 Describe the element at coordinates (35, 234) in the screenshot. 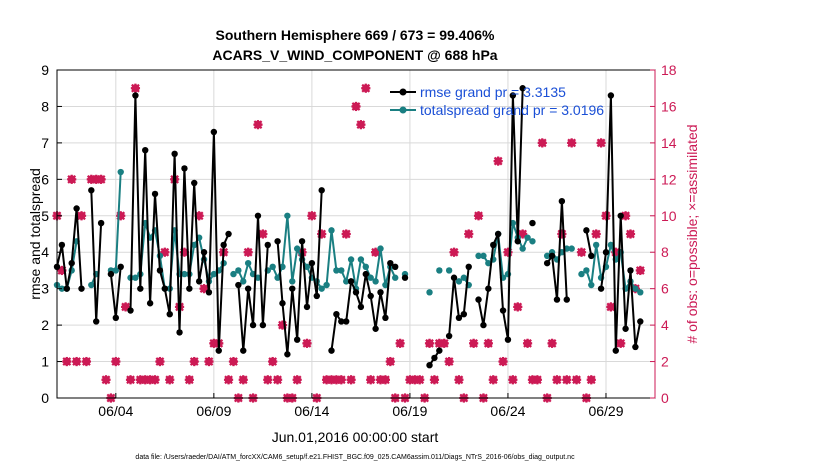

I see `y-axis-label: rmse and totalspread` at that location.